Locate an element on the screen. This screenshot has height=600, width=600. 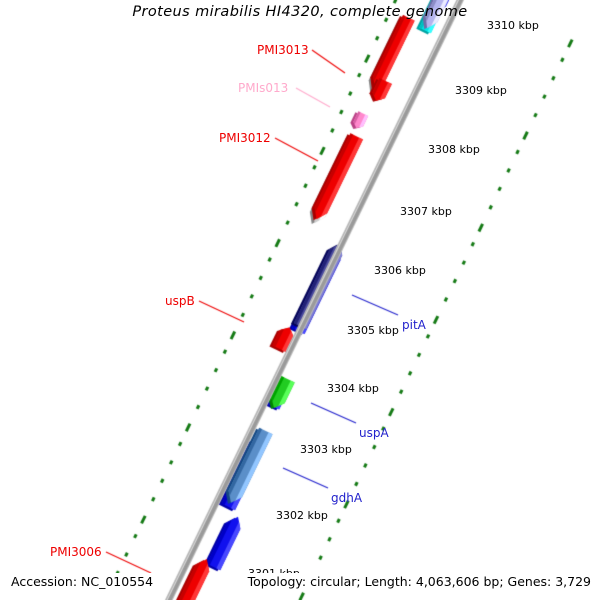
gene-label-uspb: uspB is located at coordinates (180, 301).